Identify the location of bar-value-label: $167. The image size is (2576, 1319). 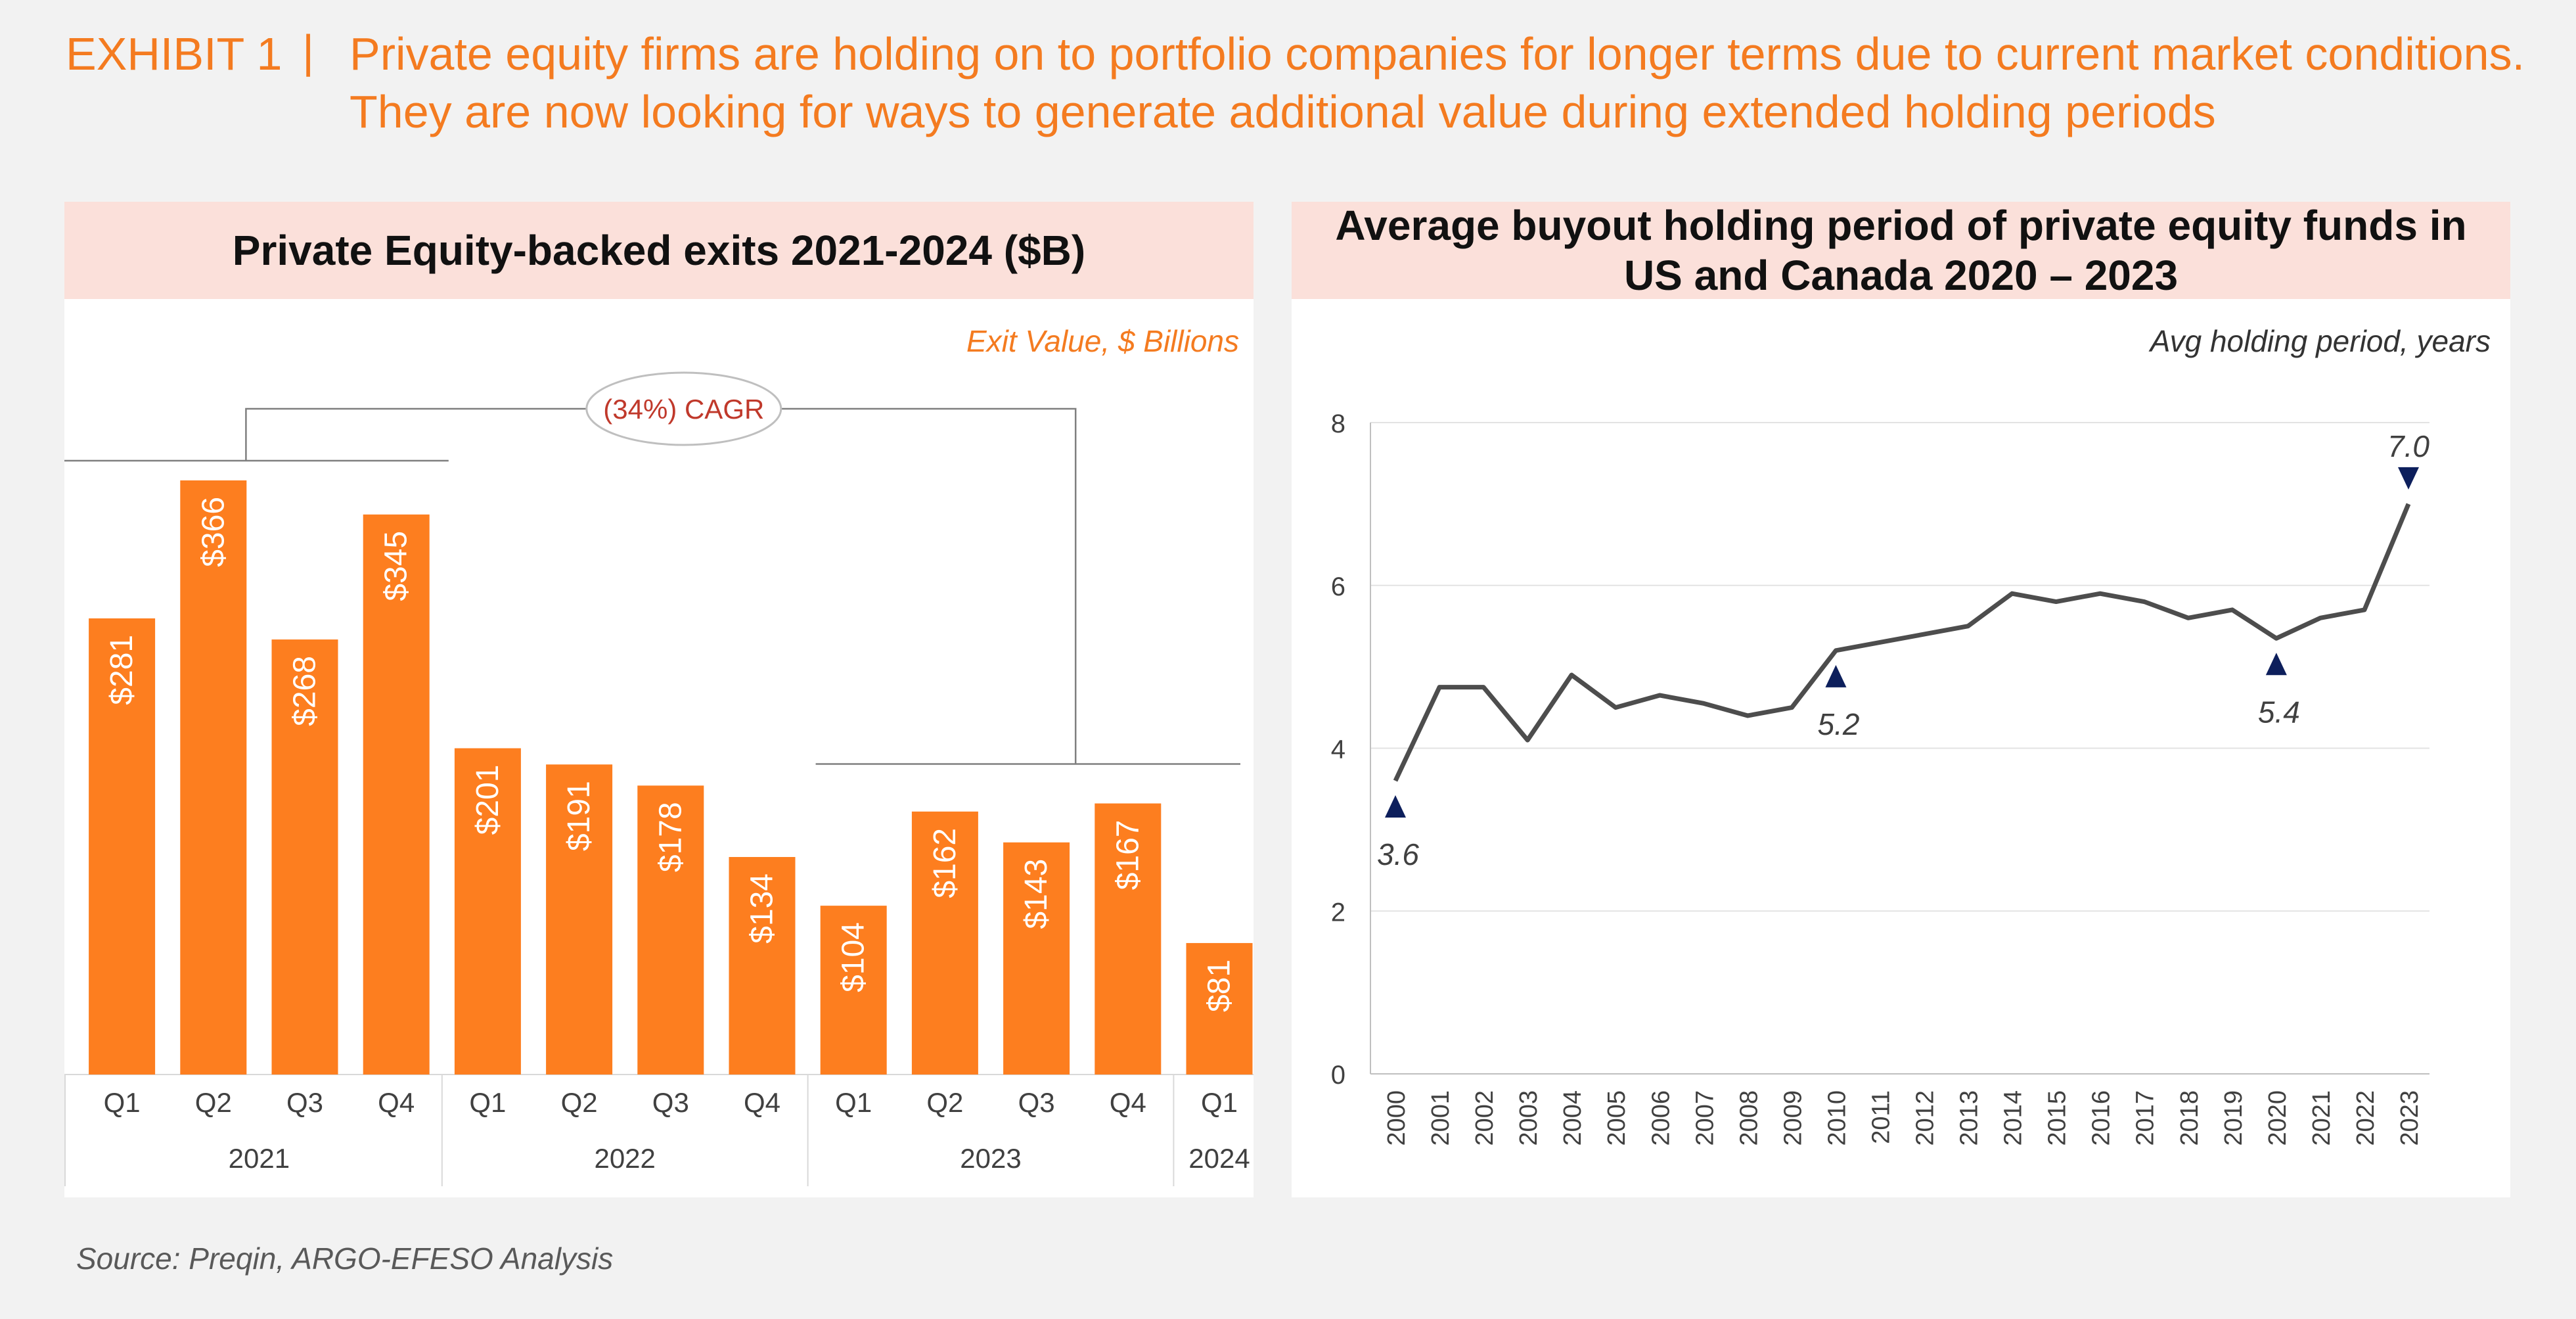
(1127, 855).